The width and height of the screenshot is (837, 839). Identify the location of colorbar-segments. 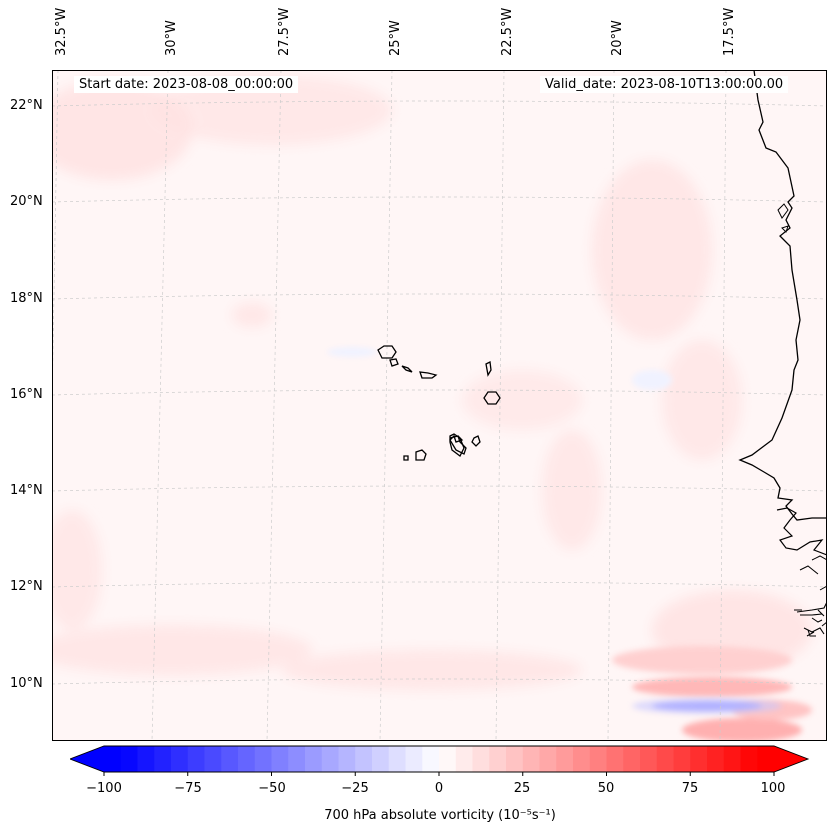
(439, 759).